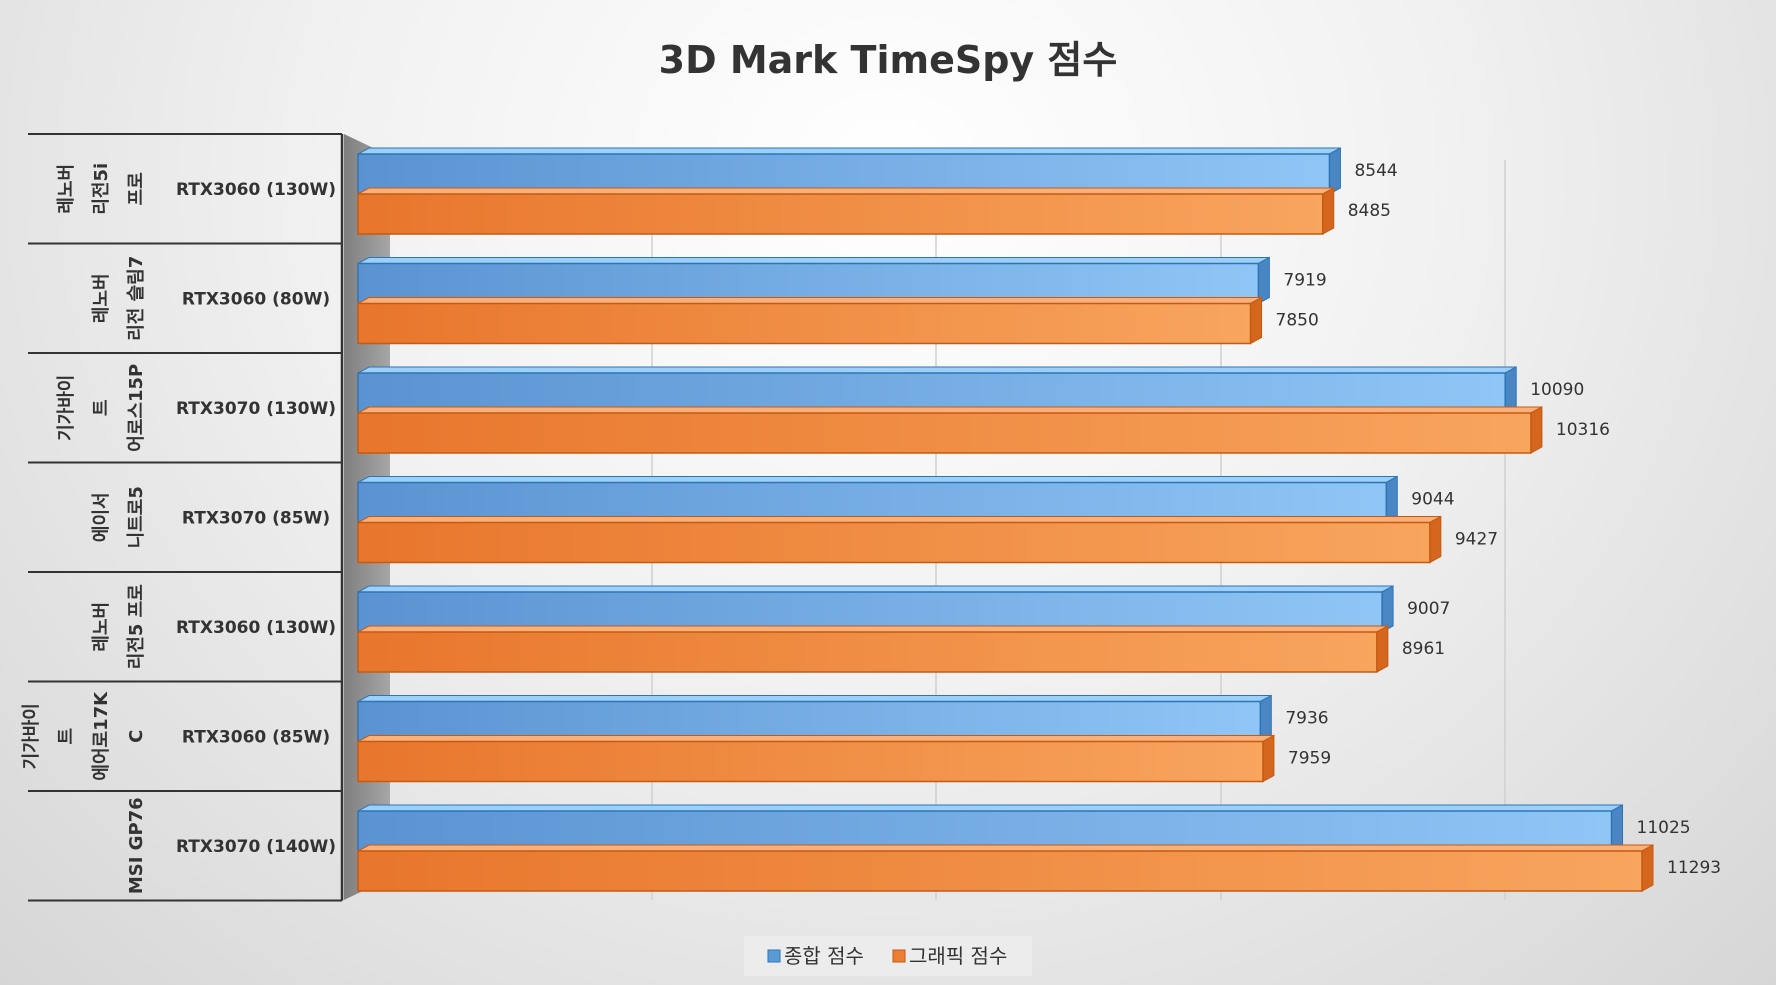 The width and height of the screenshot is (1776, 985). What do you see at coordinates (1309, 759) in the screenshot?
I see `data-label: 7959` at bounding box center [1309, 759].